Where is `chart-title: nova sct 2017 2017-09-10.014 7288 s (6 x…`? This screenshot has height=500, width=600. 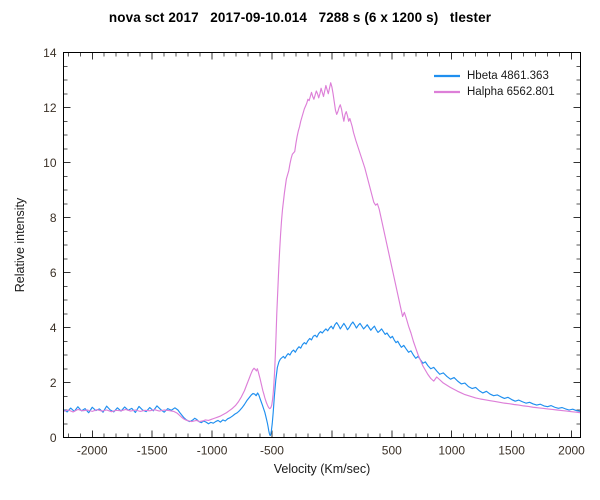 chart-title: nova sct 2017 2017-09-10.014 7288 s (6 x… is located at coordinates (300, 17).